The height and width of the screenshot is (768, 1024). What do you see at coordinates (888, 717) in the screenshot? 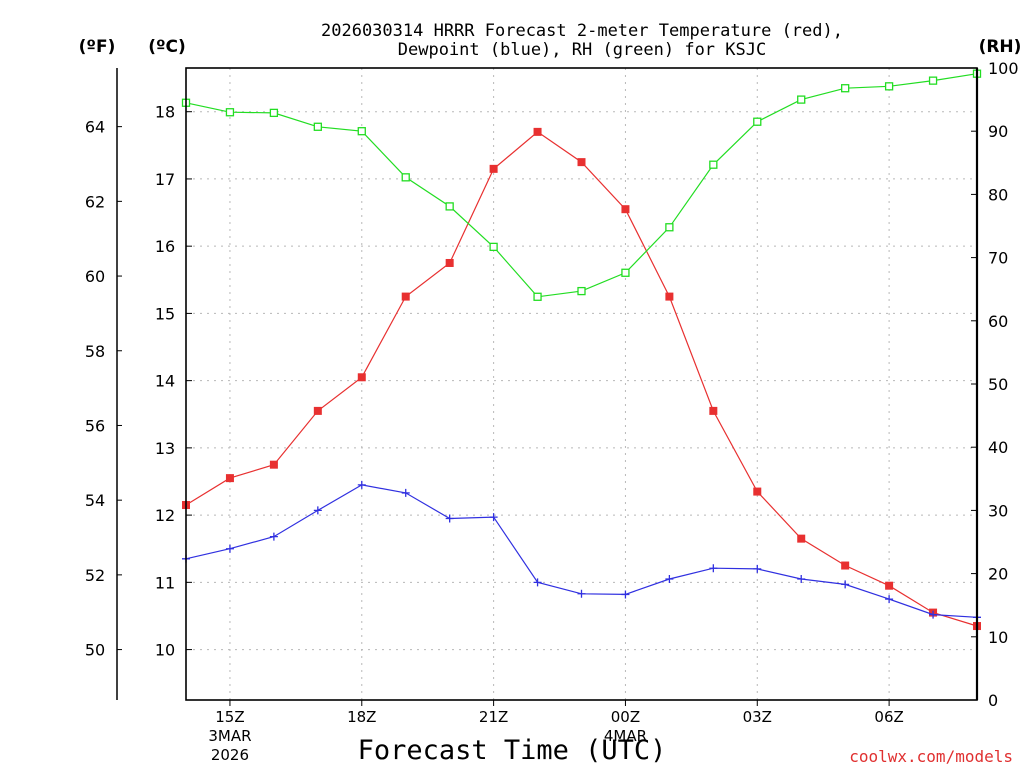
I see `time-tick-label: 06Z` at bounding box center [888, 717].